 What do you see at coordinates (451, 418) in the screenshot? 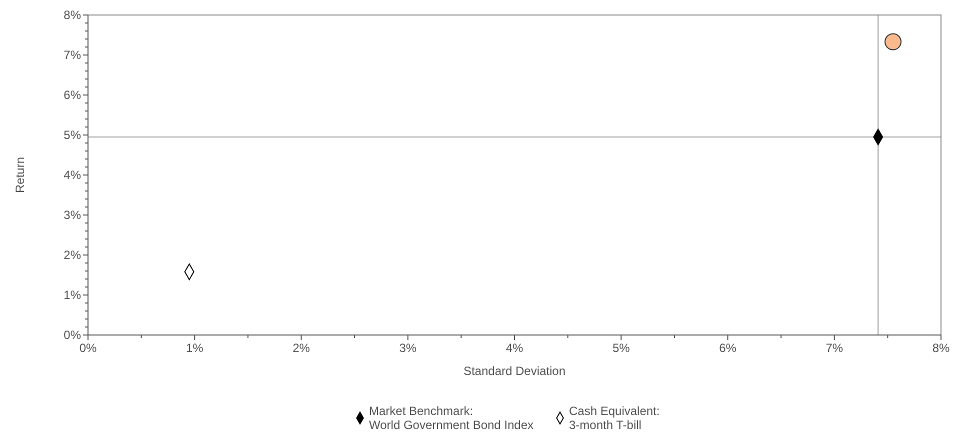
I see `legend-label: Market Benchmark: World Government Bond Index` at bounding box center [451, 418].